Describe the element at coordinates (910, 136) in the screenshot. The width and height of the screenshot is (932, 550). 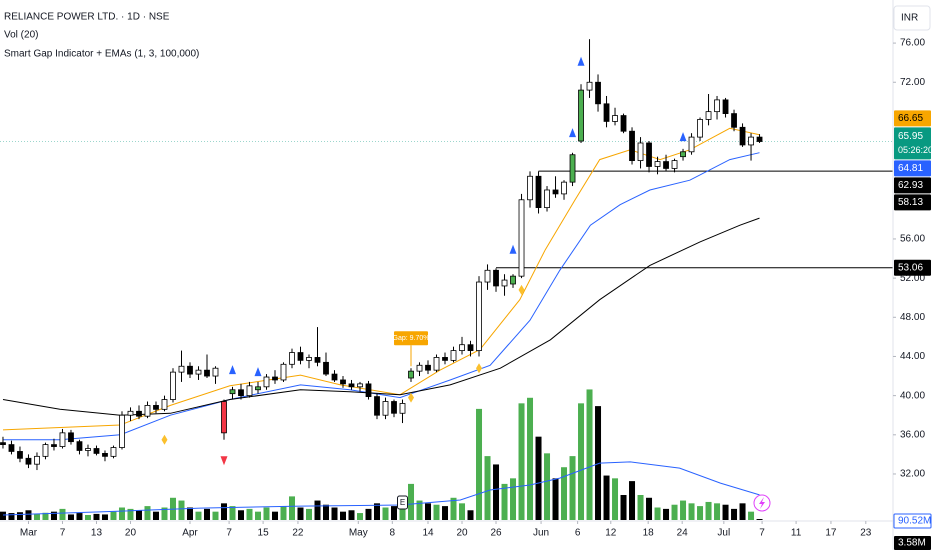
I see `price-label: 65.95` at that location.